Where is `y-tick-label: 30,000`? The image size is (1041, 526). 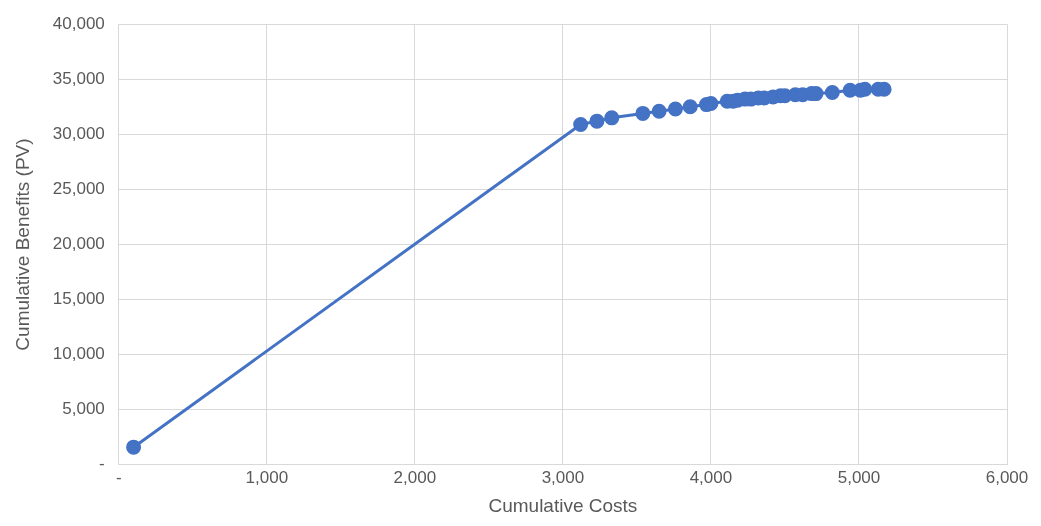
y-tick-label: 30,000 is located at coordinates (78, 134).